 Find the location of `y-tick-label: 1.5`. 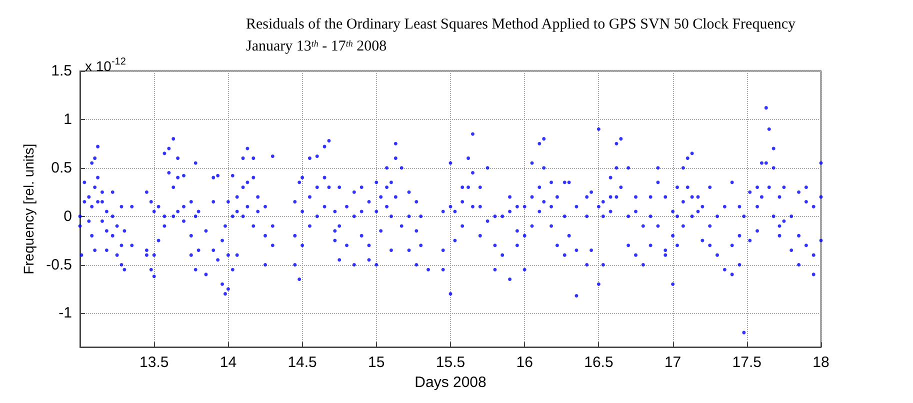

y-tick-label: 1.5 is located at coordinates (61, 71).